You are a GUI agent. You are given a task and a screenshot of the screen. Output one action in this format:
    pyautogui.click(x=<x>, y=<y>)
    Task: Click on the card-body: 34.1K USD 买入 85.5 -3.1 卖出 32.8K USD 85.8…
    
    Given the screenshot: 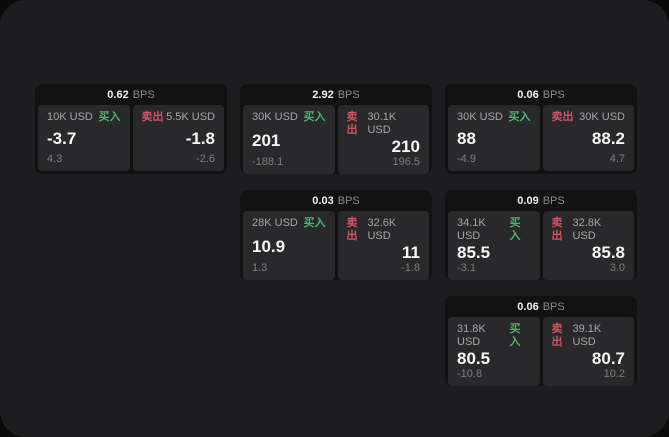 What is the action you would take?
    pyautogui.click(x=541, y=245)
    